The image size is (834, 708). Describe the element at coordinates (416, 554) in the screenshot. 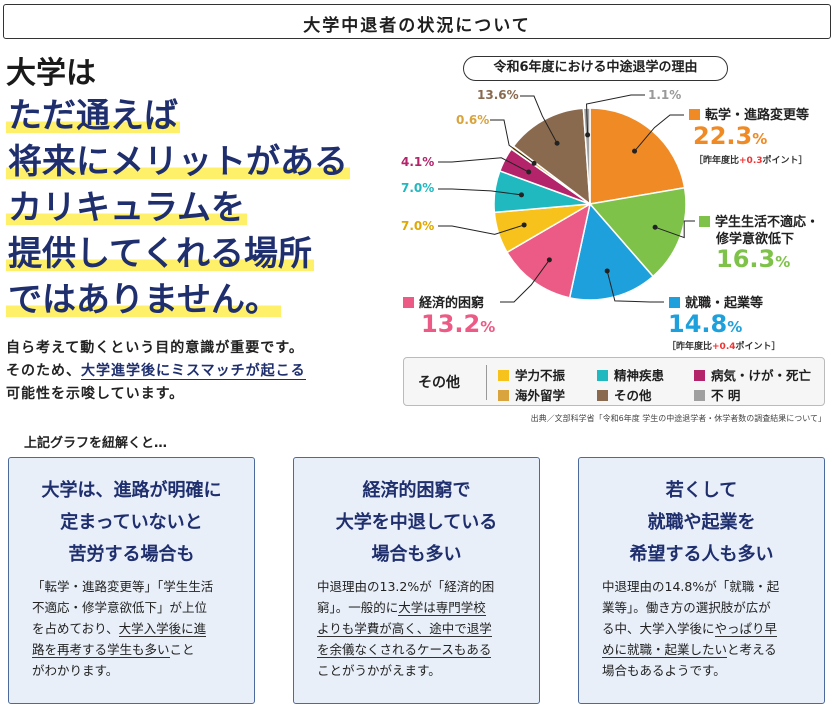

I see `card-2-heading-line-3: 場合も多い` at that location.